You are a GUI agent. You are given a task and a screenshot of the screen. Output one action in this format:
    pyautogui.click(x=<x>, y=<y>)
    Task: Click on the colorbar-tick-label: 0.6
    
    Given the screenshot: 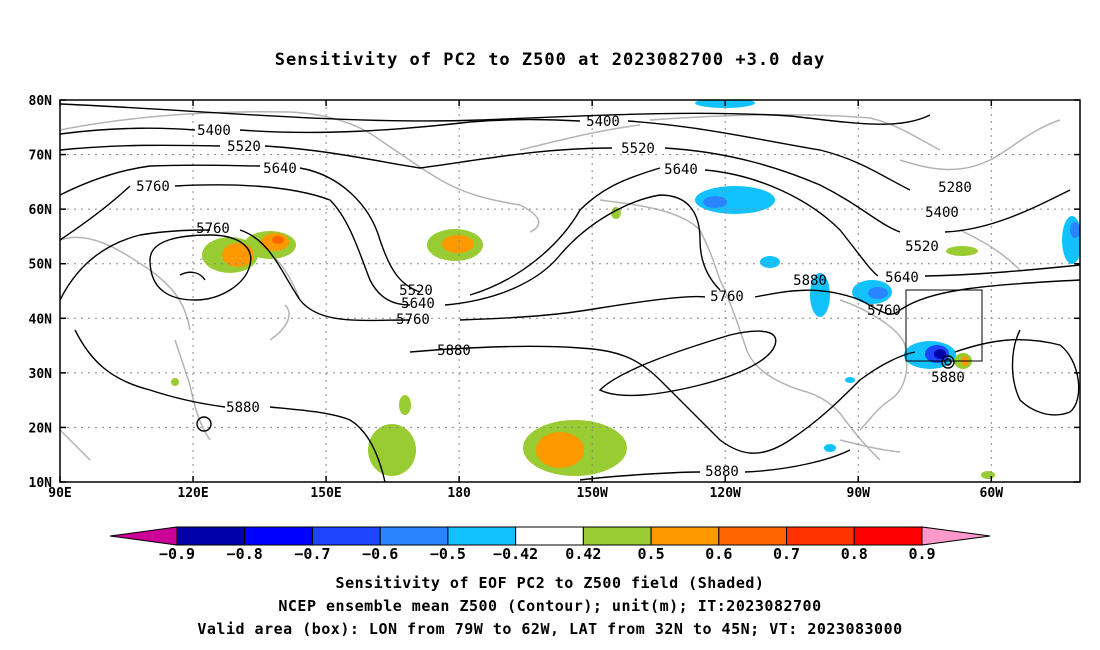 What is the action you would take?
    pyautogui.click(x=718, y=554)
    